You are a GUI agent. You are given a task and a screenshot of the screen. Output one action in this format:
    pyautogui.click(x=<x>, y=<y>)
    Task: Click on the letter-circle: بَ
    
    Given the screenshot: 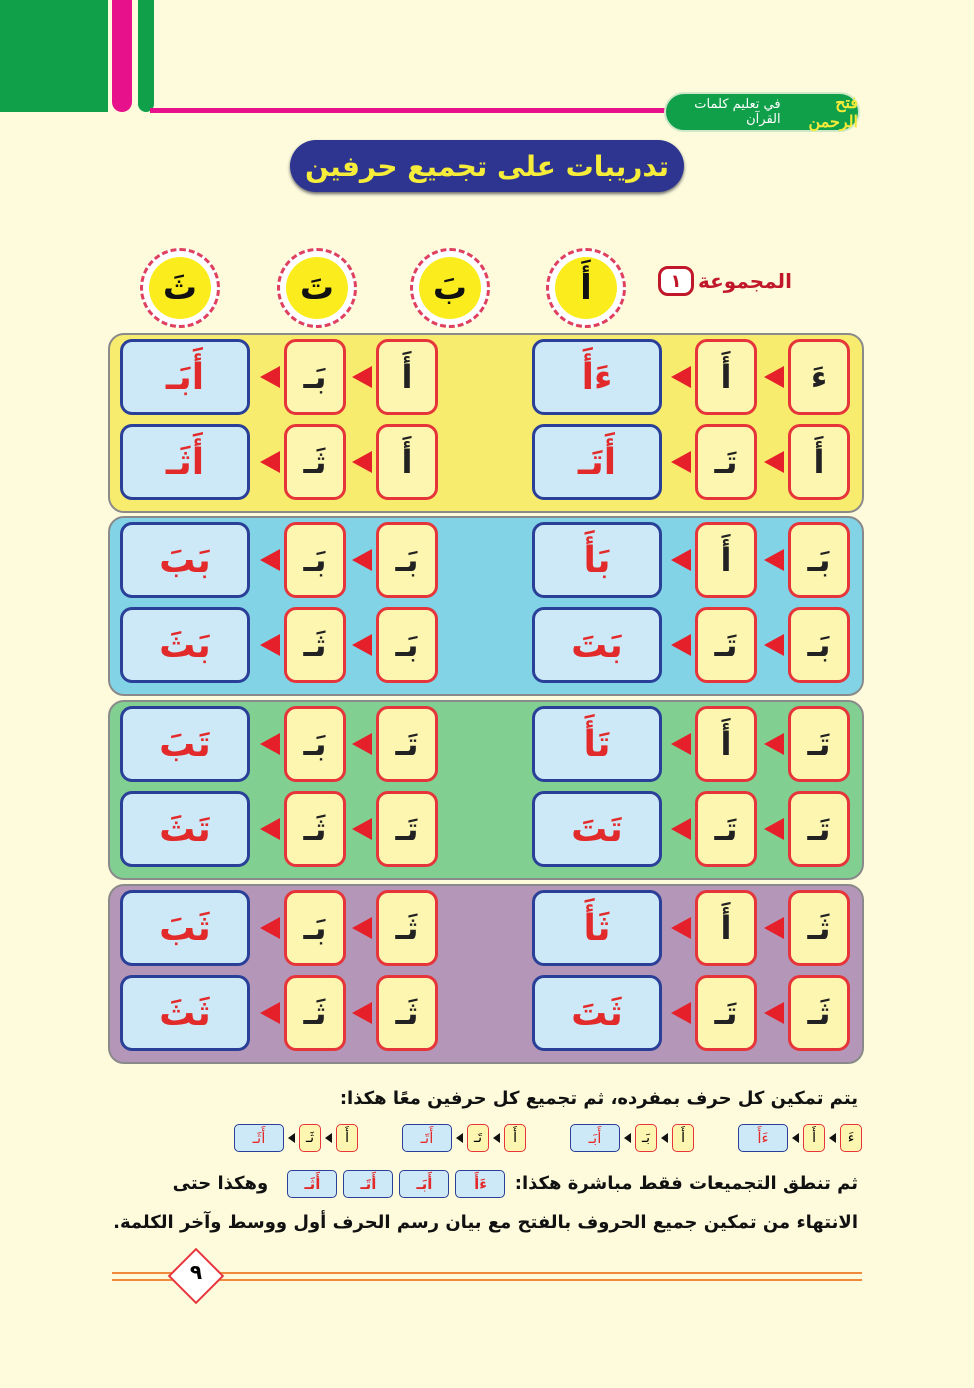 What is the action you would take?
    pyautogui.click(x=450, y=288)
    